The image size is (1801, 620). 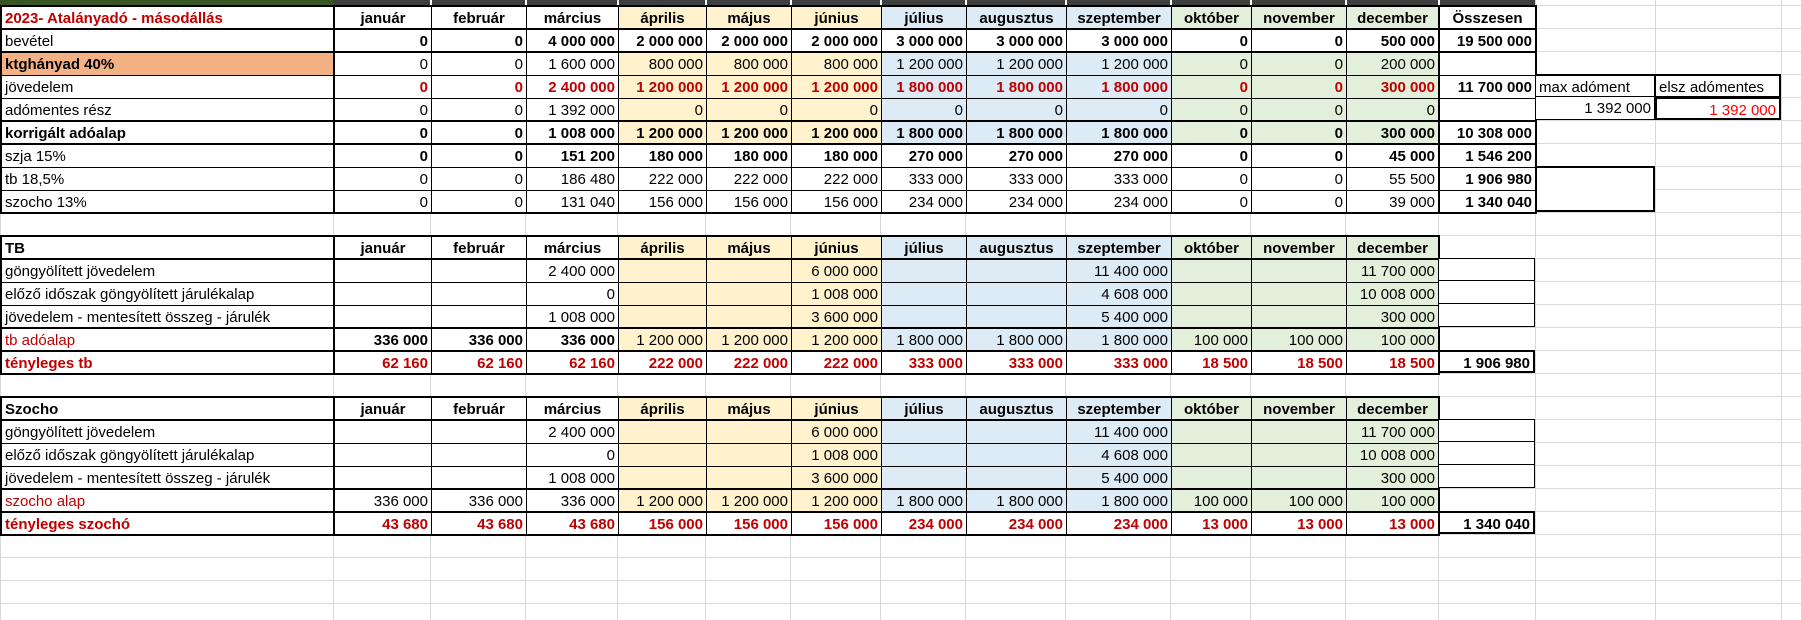 I want to click on value-cell: 180 000, so click(x=663, y=156).